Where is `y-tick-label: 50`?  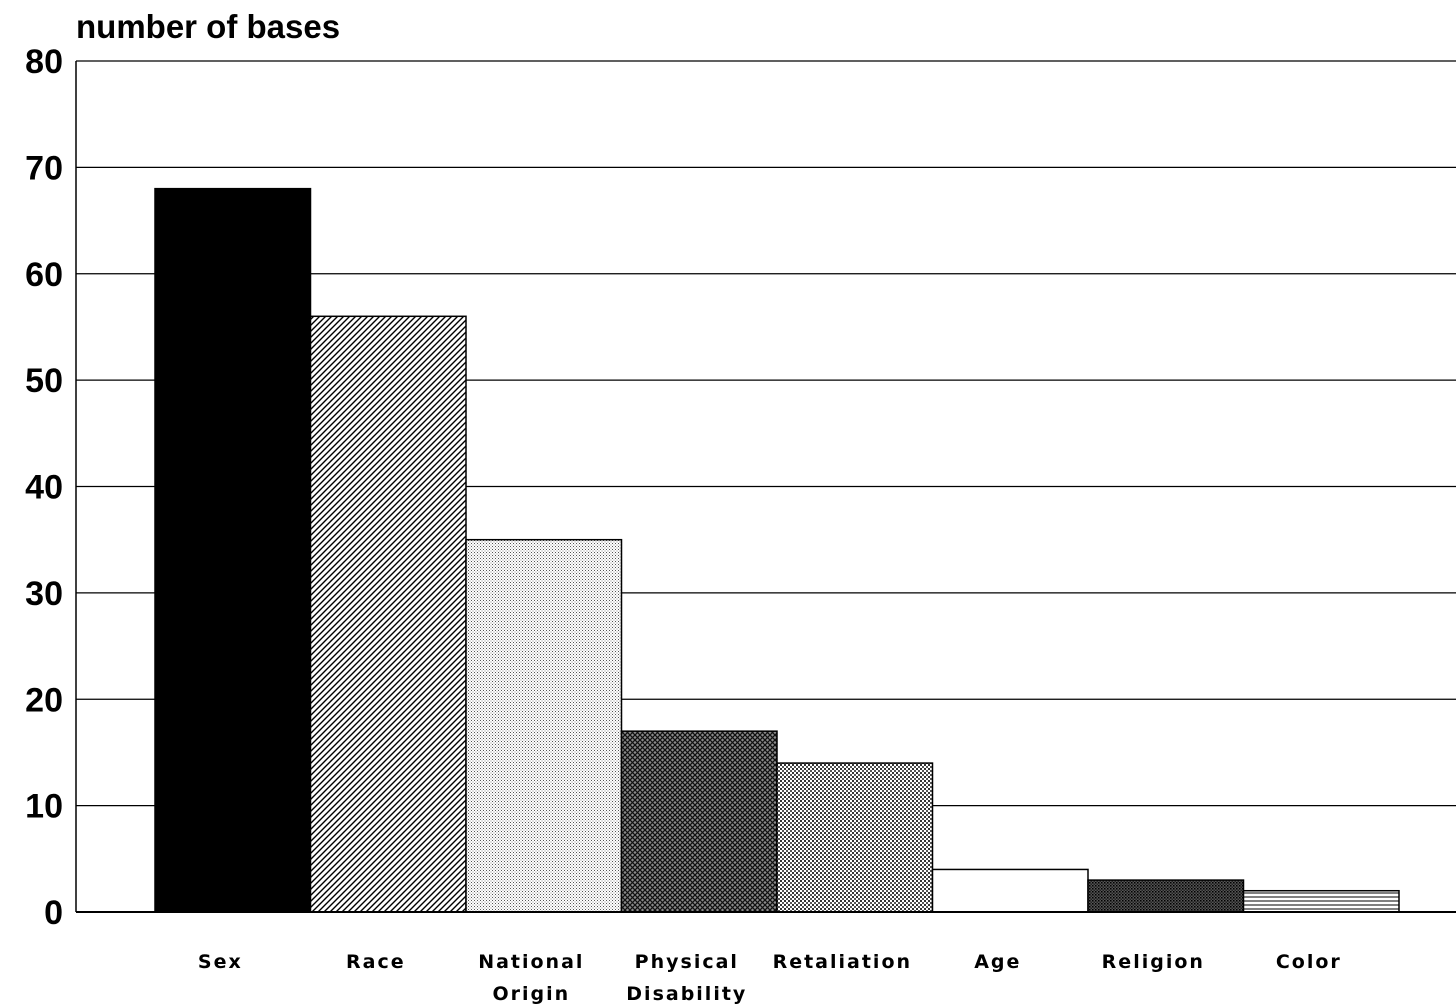 y-tick-label: 50 is located at coordinates (44, 381).